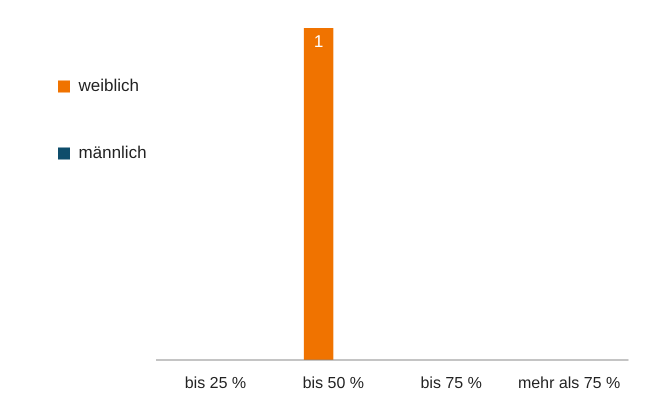 Image resolution: width=648 pixels, height=417 pixels. What do you see at coordinates (215, 383) in the screenshot?
I see `x-tick-label: bis 25 %` at bounding box center [215, 383].